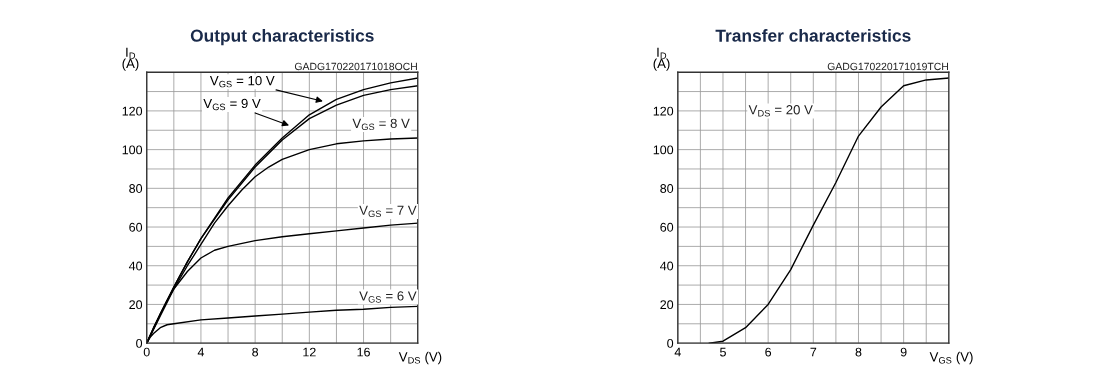  What do you see at coordinates (813, 352) in the screenshot?
I see `x-tick-label: 7` at bounding box center [813, 352].